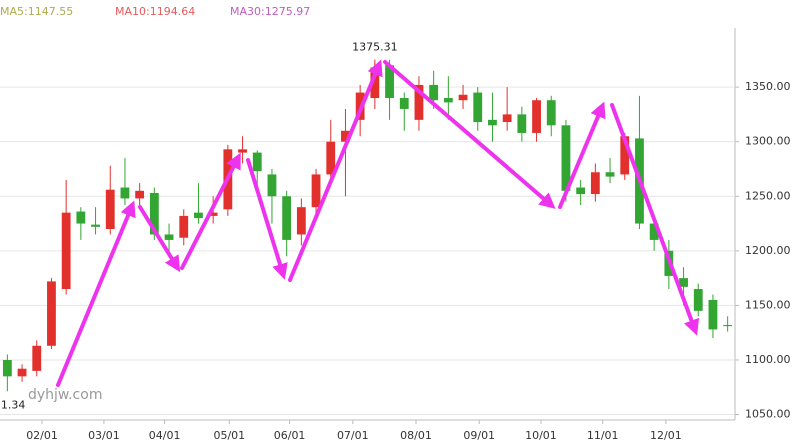  Describe the element at coordinates (479, 435) in the screenshot. I see `x-tick-label: 09/01` at that location.